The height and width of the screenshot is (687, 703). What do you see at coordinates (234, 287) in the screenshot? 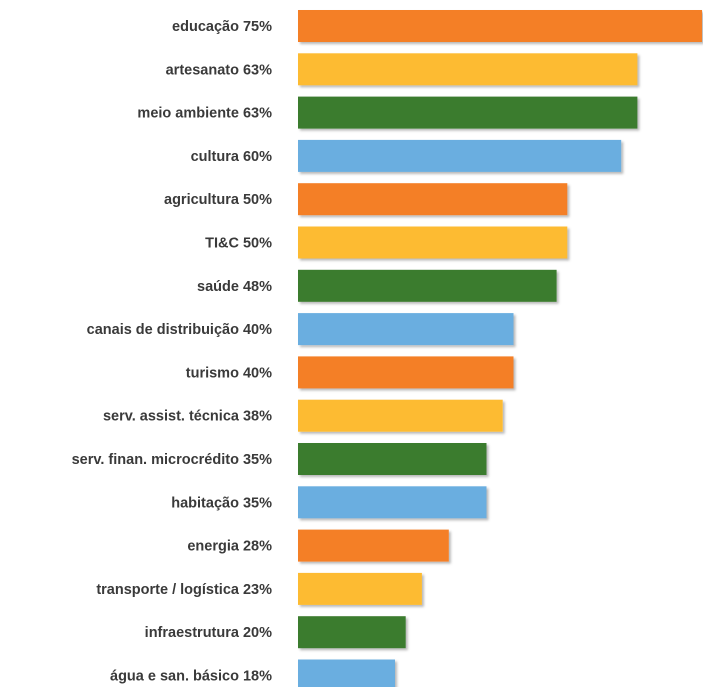
I see `category-label: saúde 48%` at bounding box center [234, 287].